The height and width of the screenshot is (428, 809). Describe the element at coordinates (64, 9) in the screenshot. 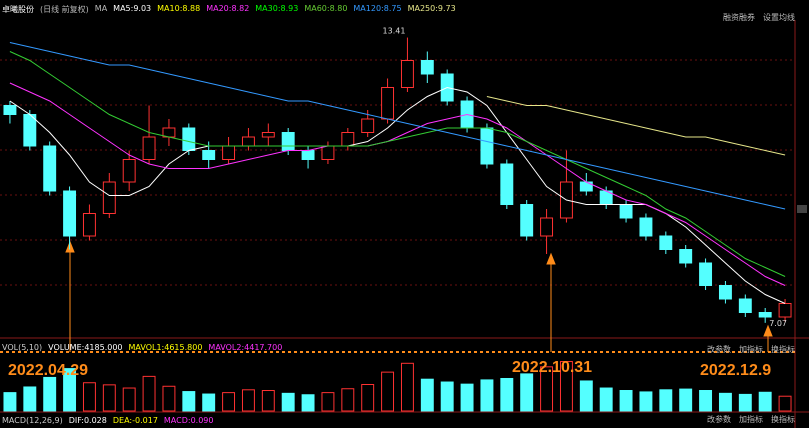

I see `period: (日线 前复权)` at that location.